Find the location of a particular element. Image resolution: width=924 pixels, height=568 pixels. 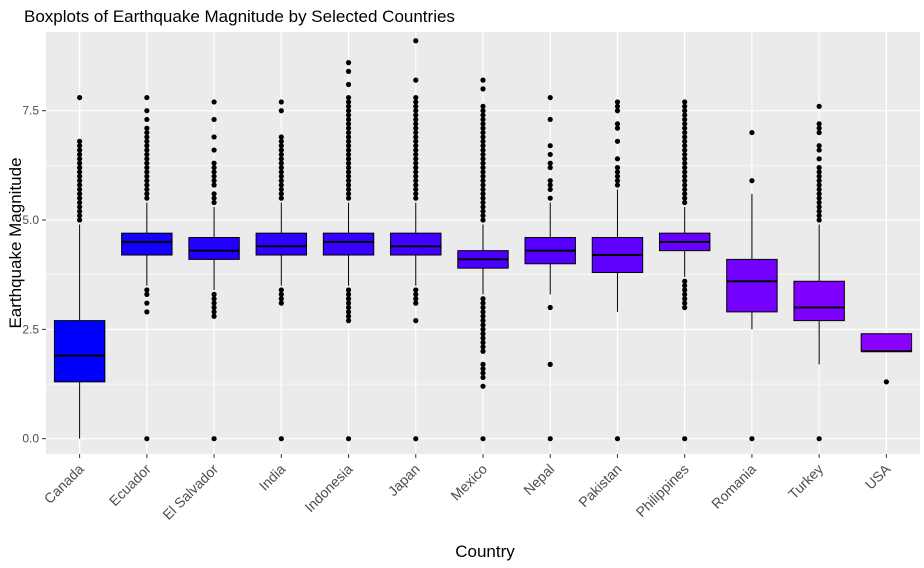

box-philippines is located at coordinates (684, 270).